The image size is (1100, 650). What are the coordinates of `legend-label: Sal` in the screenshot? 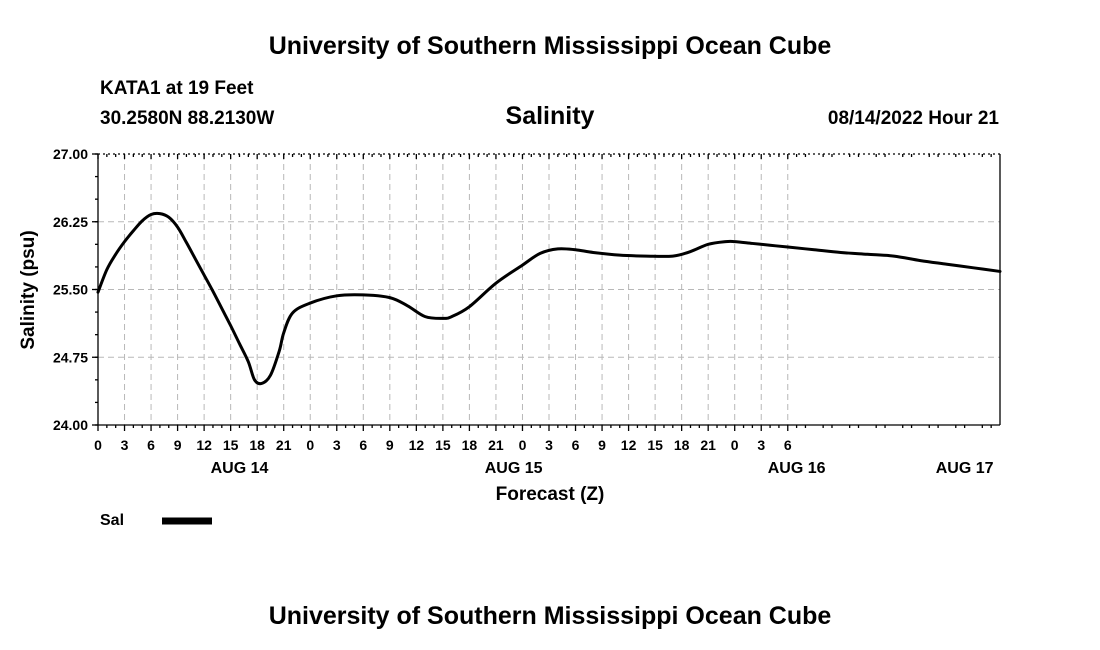 It's located at (112, 520).